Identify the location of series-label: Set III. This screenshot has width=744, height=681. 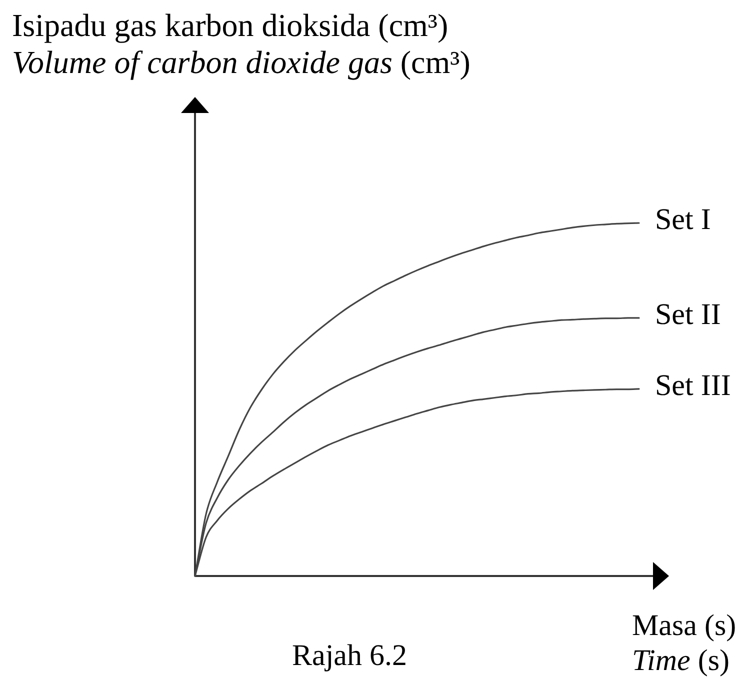
(693, 385).